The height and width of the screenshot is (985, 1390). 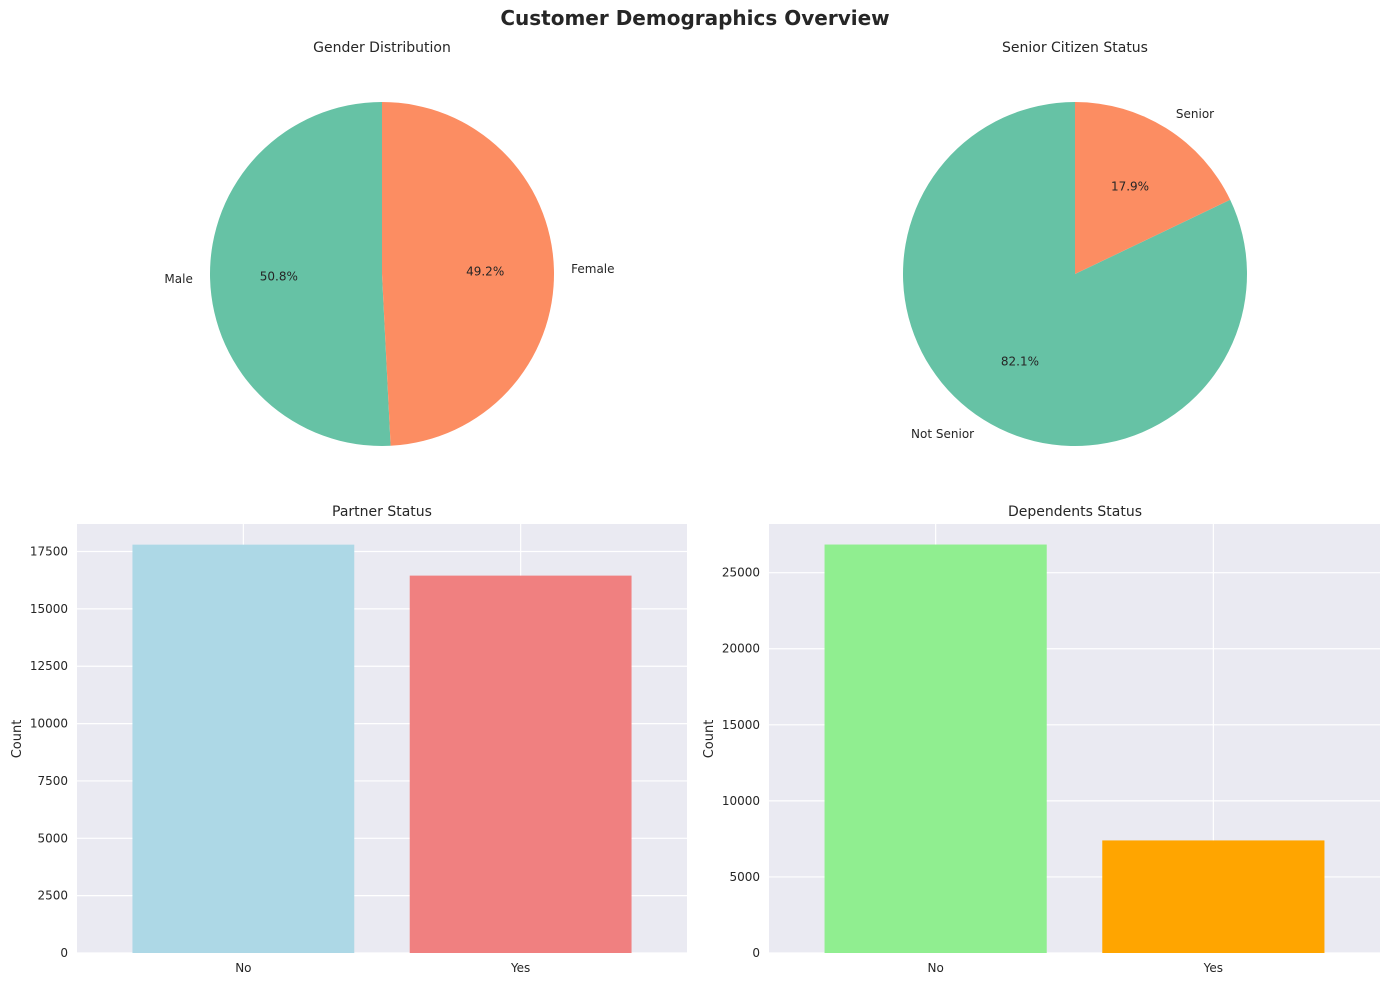 I want to click on y-tick-label: 2500, so click(x=52, y=896).